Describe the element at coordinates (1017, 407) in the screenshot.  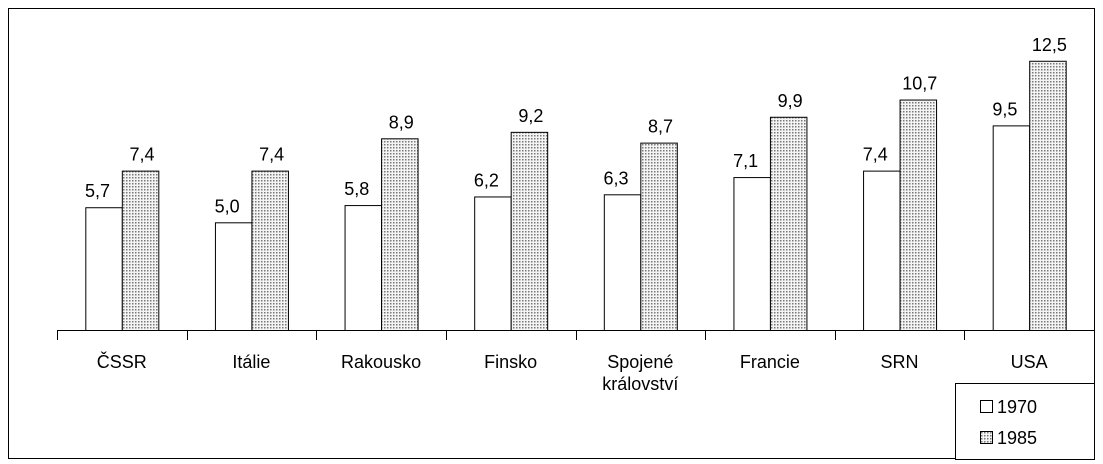
I see `legend-label: 1970` at that location.